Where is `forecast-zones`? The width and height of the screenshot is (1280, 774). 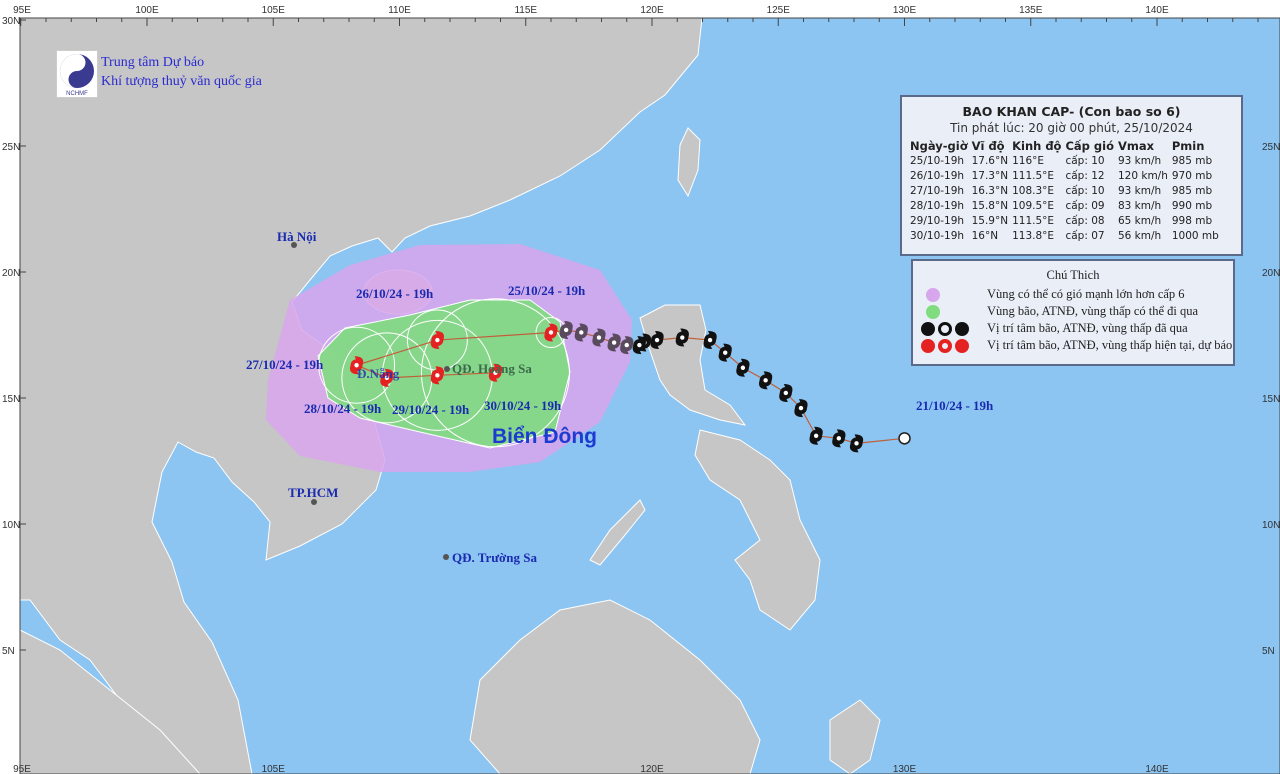 forecast-zones is located at coordinates (449, 358).